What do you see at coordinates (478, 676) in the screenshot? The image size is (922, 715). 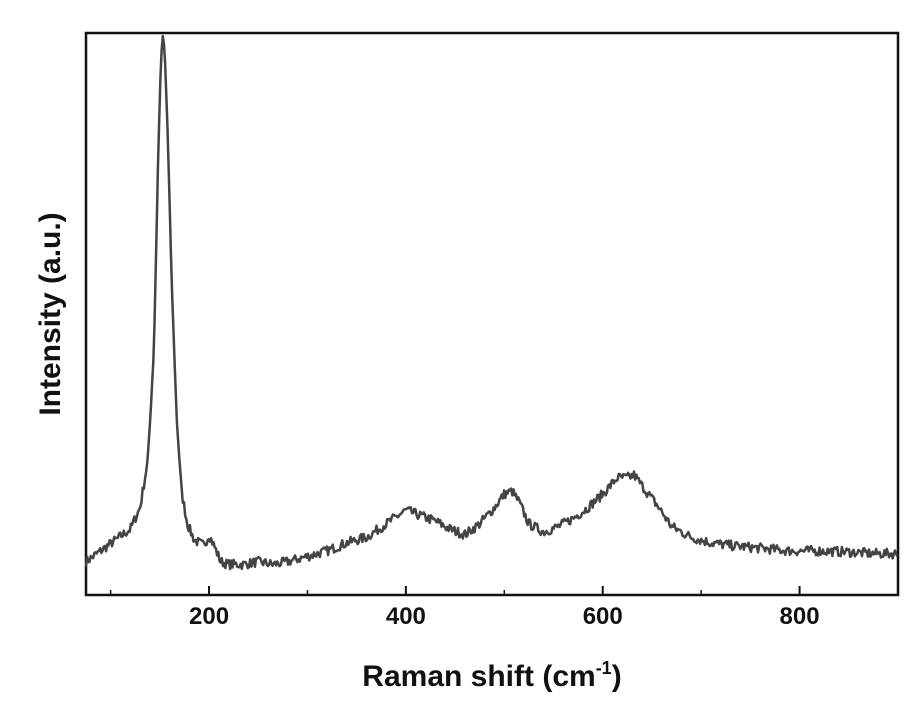 I see `x-axis-title-main: Raman shift (cm` at bounding box center [478, 676].